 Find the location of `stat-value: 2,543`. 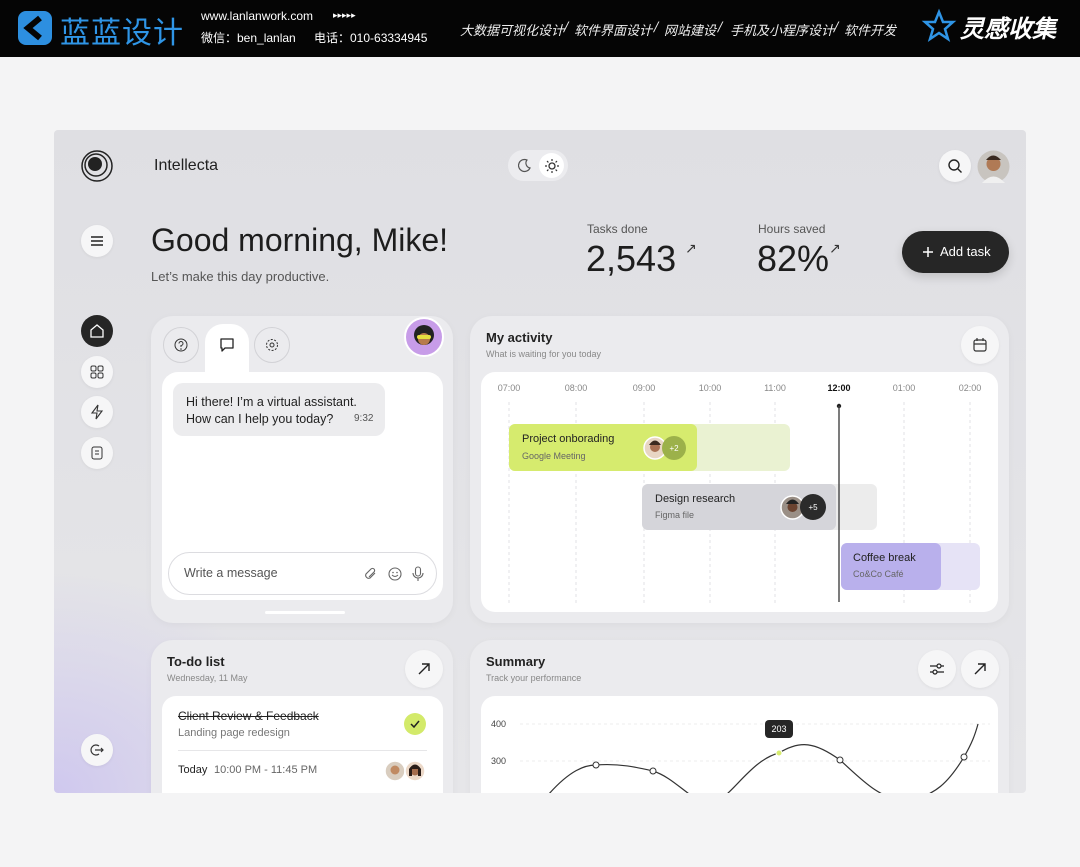

stat-value: 2,543 is located at coordinates (631, 258).